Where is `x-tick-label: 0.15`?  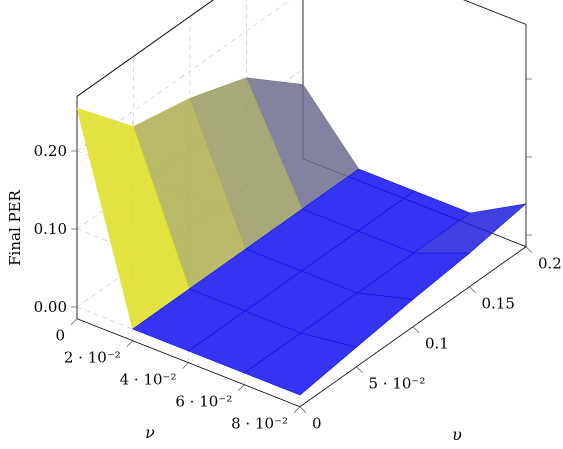
x-tick-label: 0.15 is located at coordinates (498, 304).